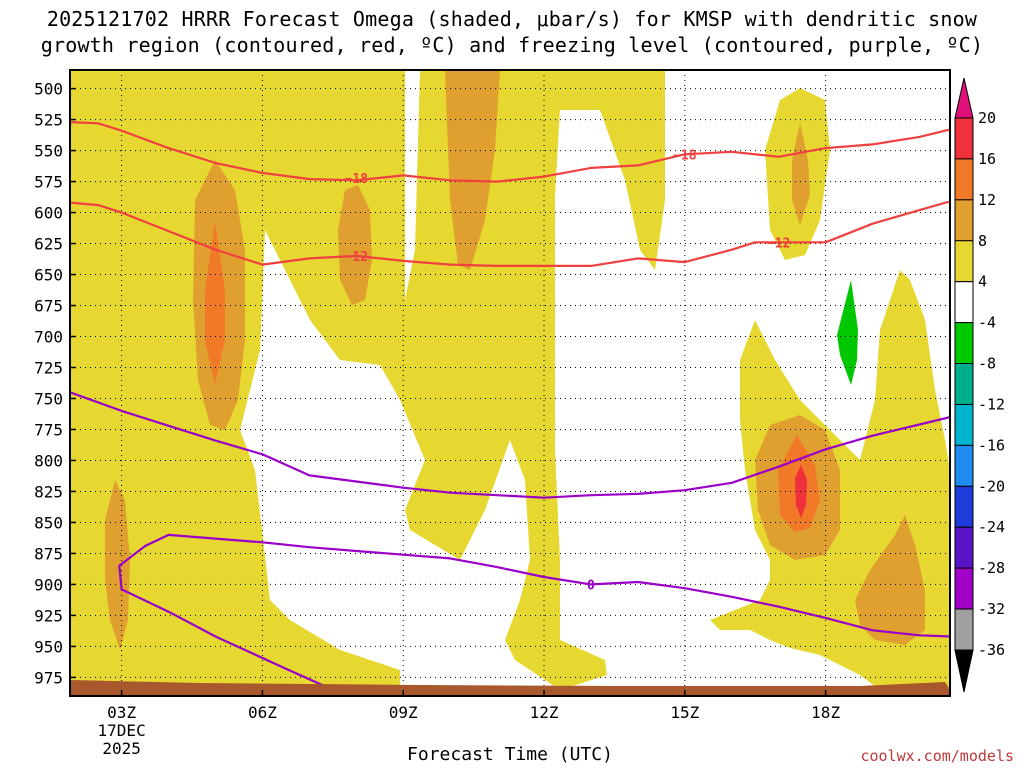 This screenshot has width=1024, height=768. What do you see at coordinates (979, 385) in the screenshot?
I see `colorbar: 20 16 12 8 4 -4 -8 -12 -16 -20 -24 -28 -32 -36` at bounding box center [979, 385].